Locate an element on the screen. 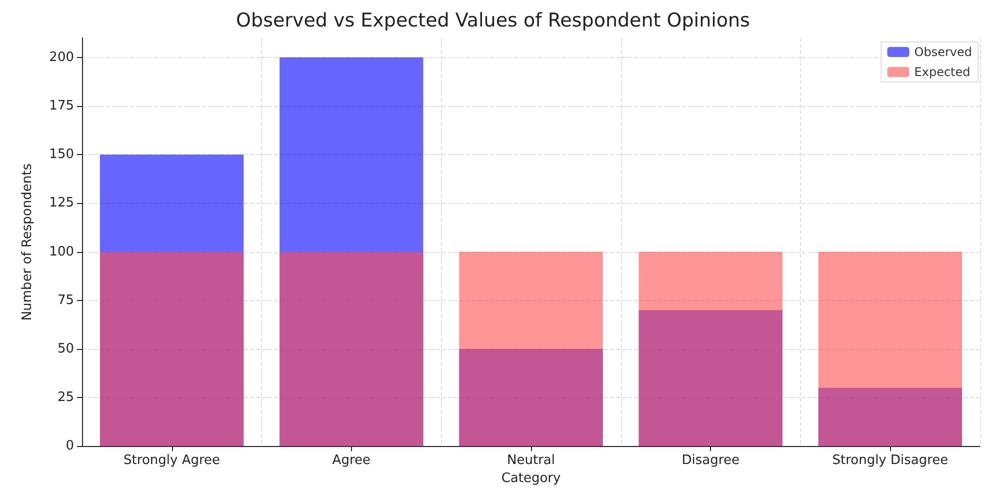 This screenshot has width=986, height=490. y-axis-title: Number of Respondents is located at coordinates (27, 242).